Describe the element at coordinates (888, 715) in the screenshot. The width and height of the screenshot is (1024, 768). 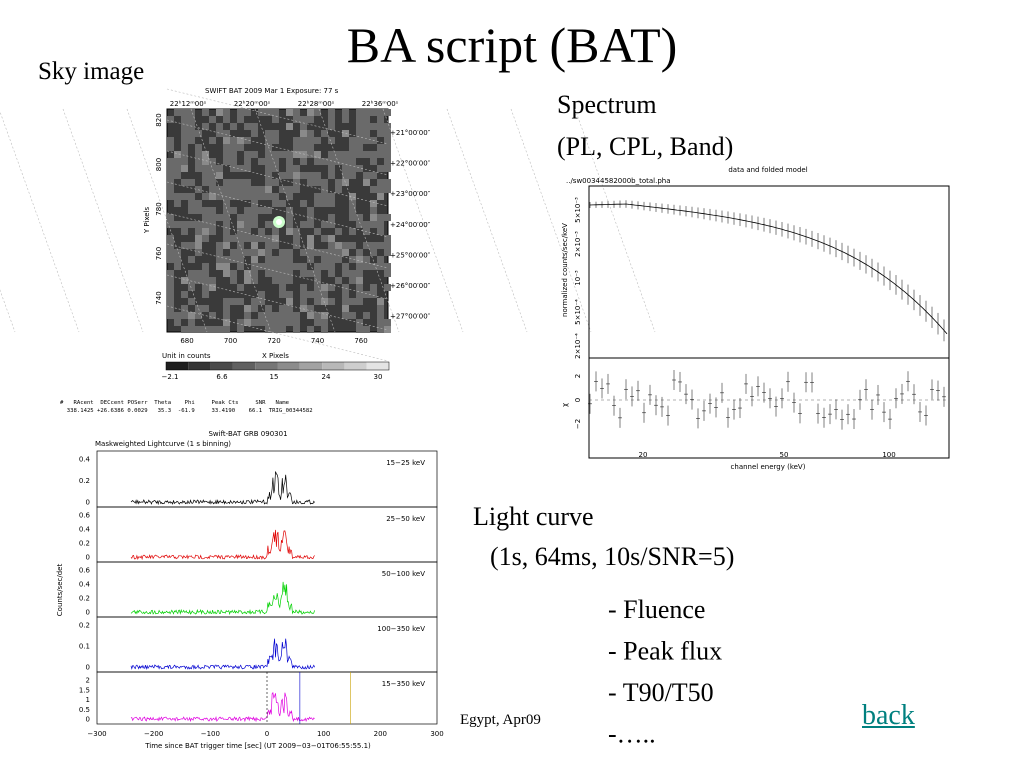
I see `back-link: back` at that location.